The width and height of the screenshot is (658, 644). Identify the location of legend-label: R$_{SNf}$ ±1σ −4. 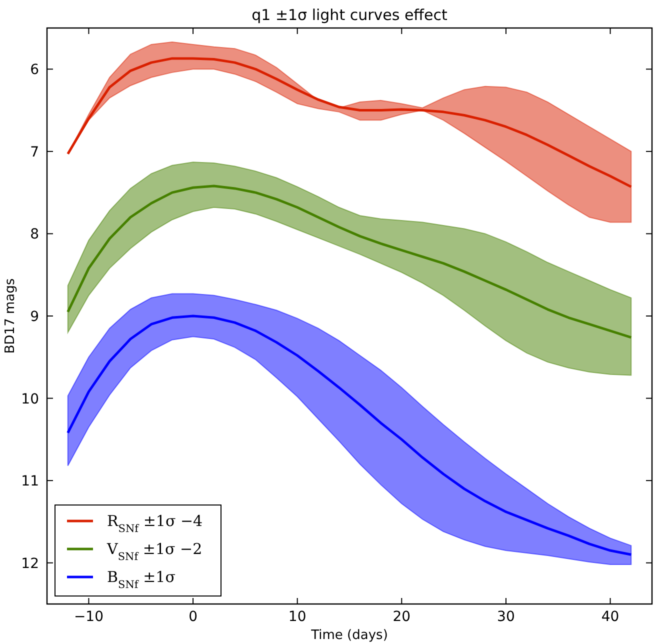
(155, 523).